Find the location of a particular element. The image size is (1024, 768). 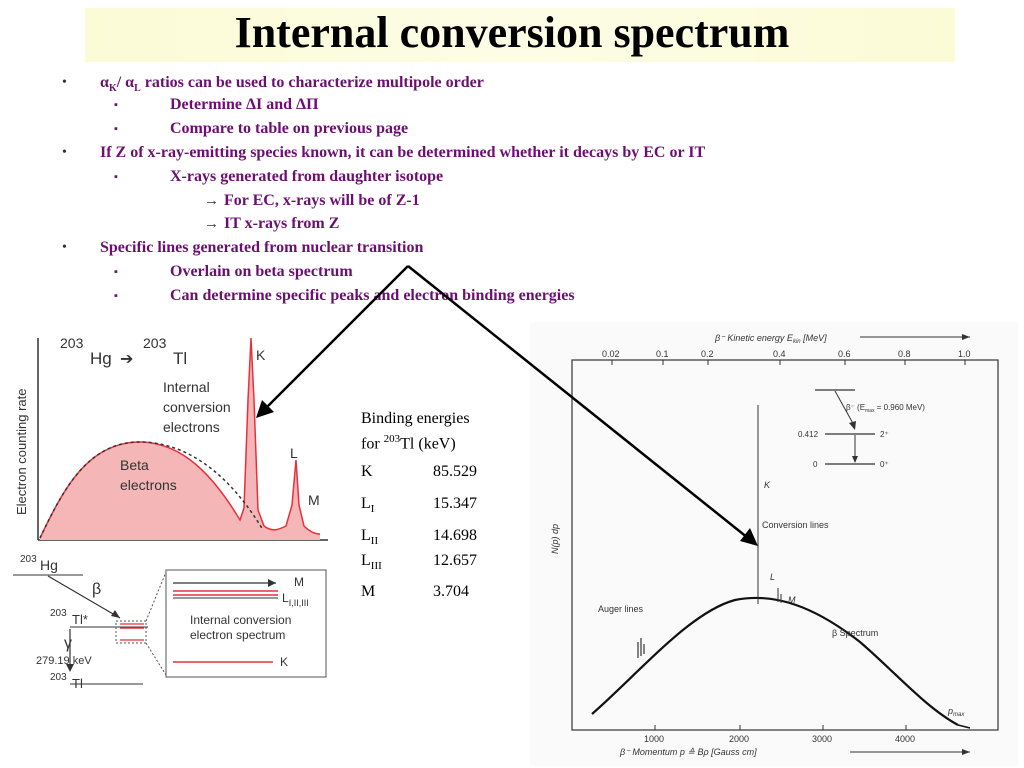

bottom-tick-label: 4000 is located at coordinates (905, 739).